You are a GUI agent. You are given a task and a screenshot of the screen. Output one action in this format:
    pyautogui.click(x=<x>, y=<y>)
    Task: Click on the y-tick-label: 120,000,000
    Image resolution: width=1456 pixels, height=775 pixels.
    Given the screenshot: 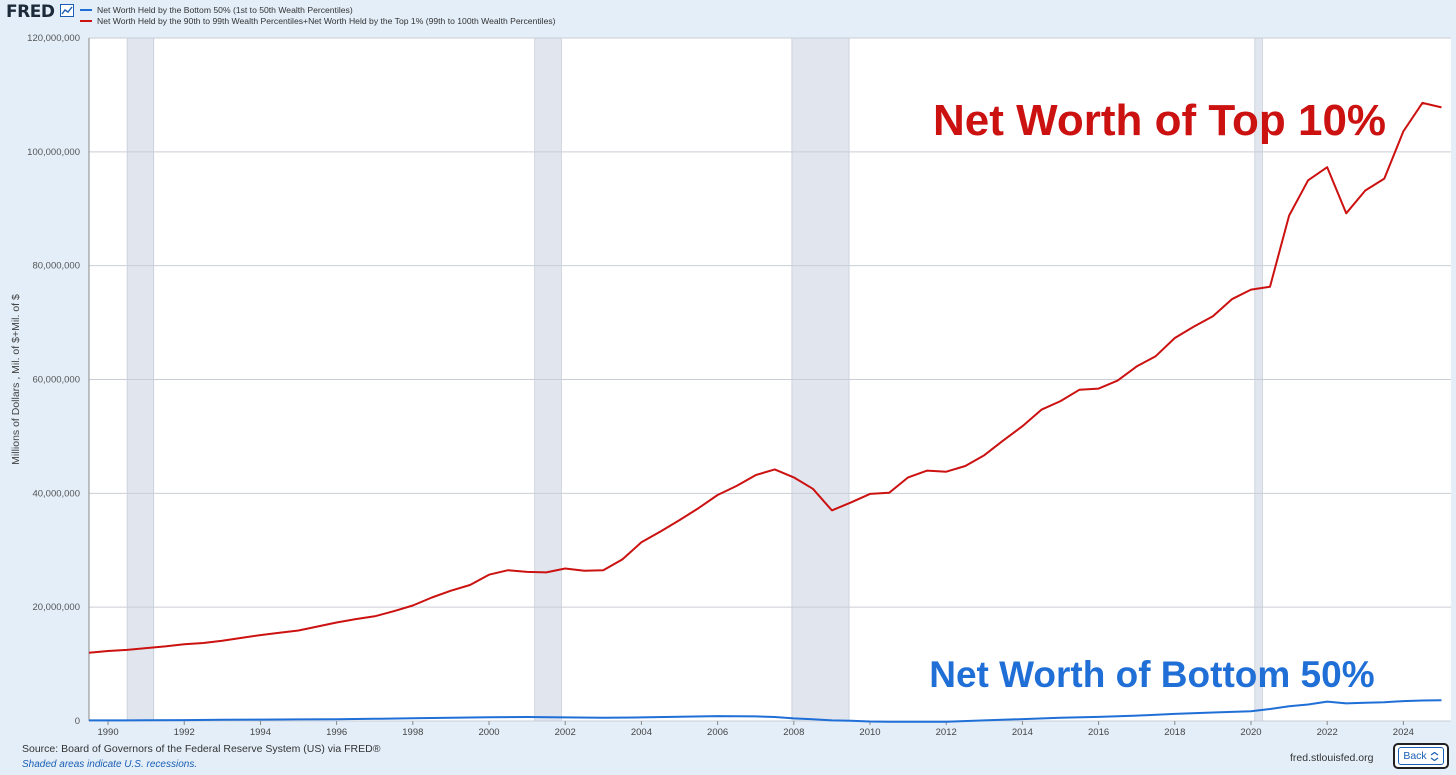 What is the action you would take?
    pyautogui.click(x=53, y=38)
    